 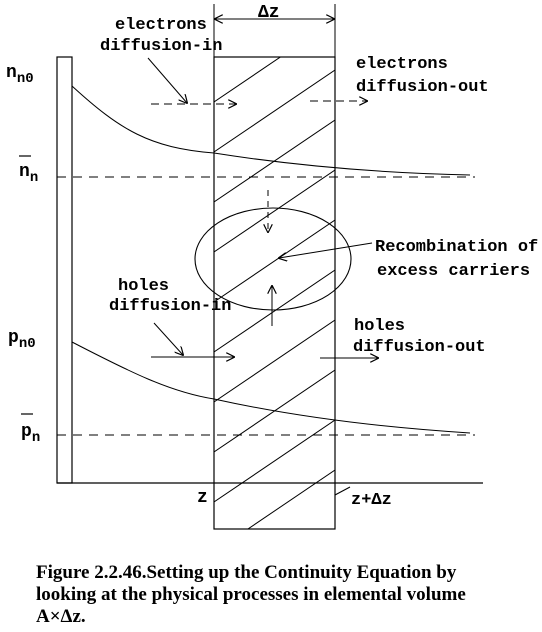 I want to click on device-left-wall, so click(x=64, y=270).